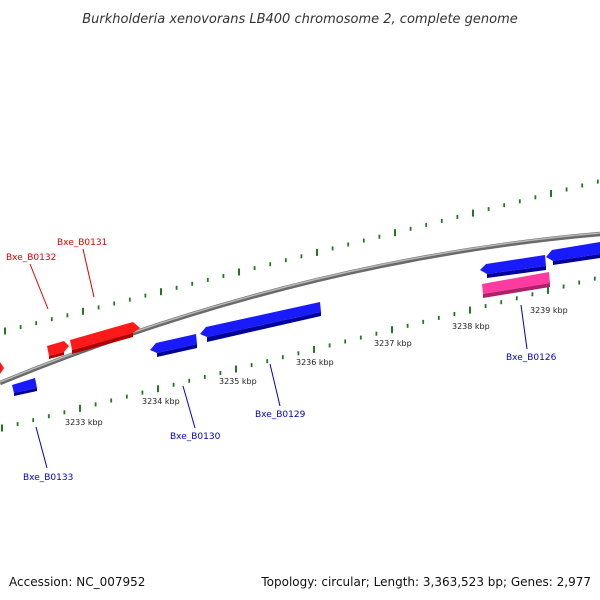 This screenshot has width=600, height=600. What do you see at coordinates (280, 415) in the screenshot?
I see `gene-label-bxe-b0129: Bxe_B0129` at bounding box center [280, 415].